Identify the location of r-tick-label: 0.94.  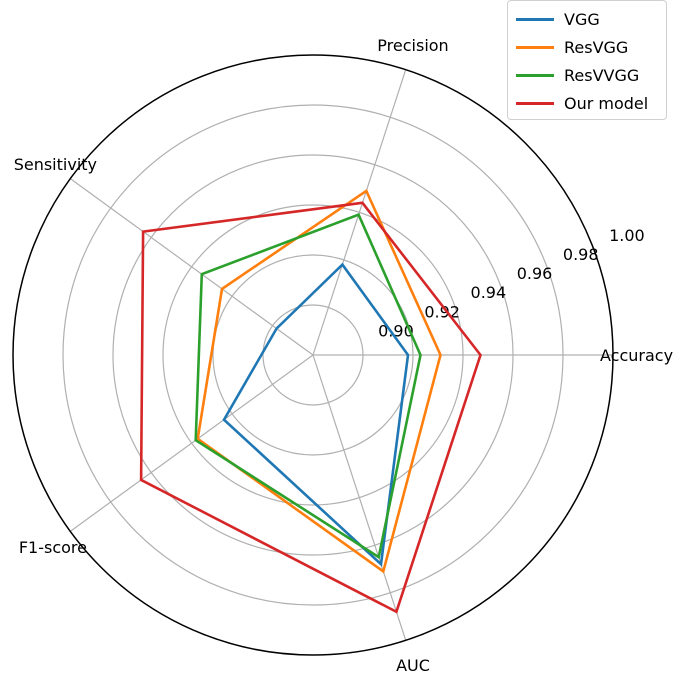
(489, 292).